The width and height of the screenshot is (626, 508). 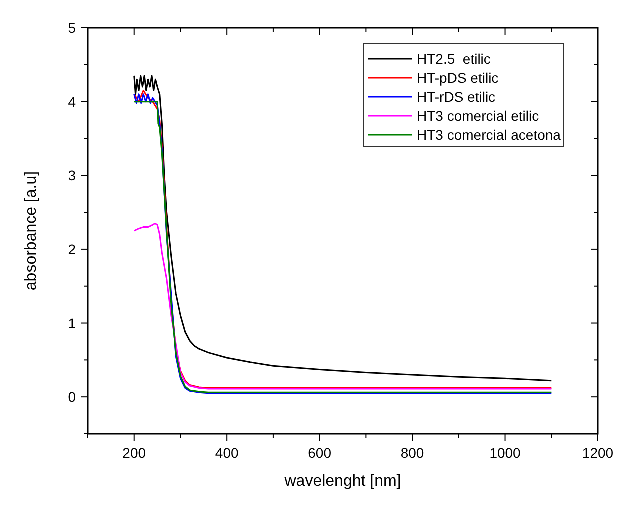 I want to click on x-tick-label: 1200, so click(x=598, y=453).